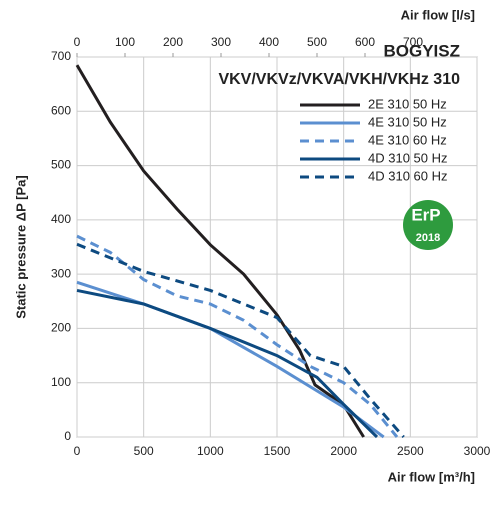 This screenshot has height=505, width=500. Describe the element at coordinates (413, 42) in the screenshot. I see `x2-tick-label: 700` at that location.